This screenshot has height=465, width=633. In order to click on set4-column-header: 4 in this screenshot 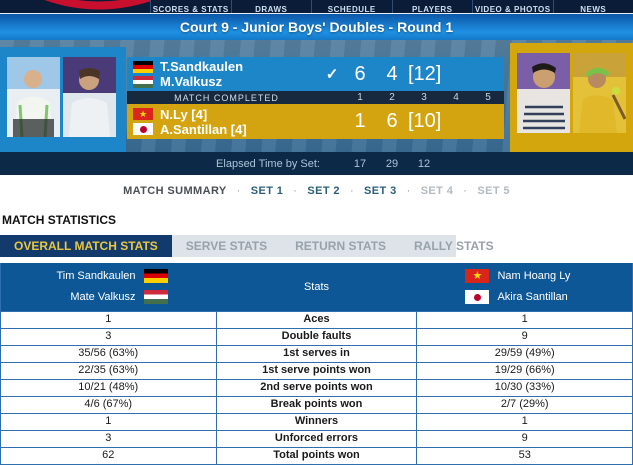, I will do `click(456, 97)`.